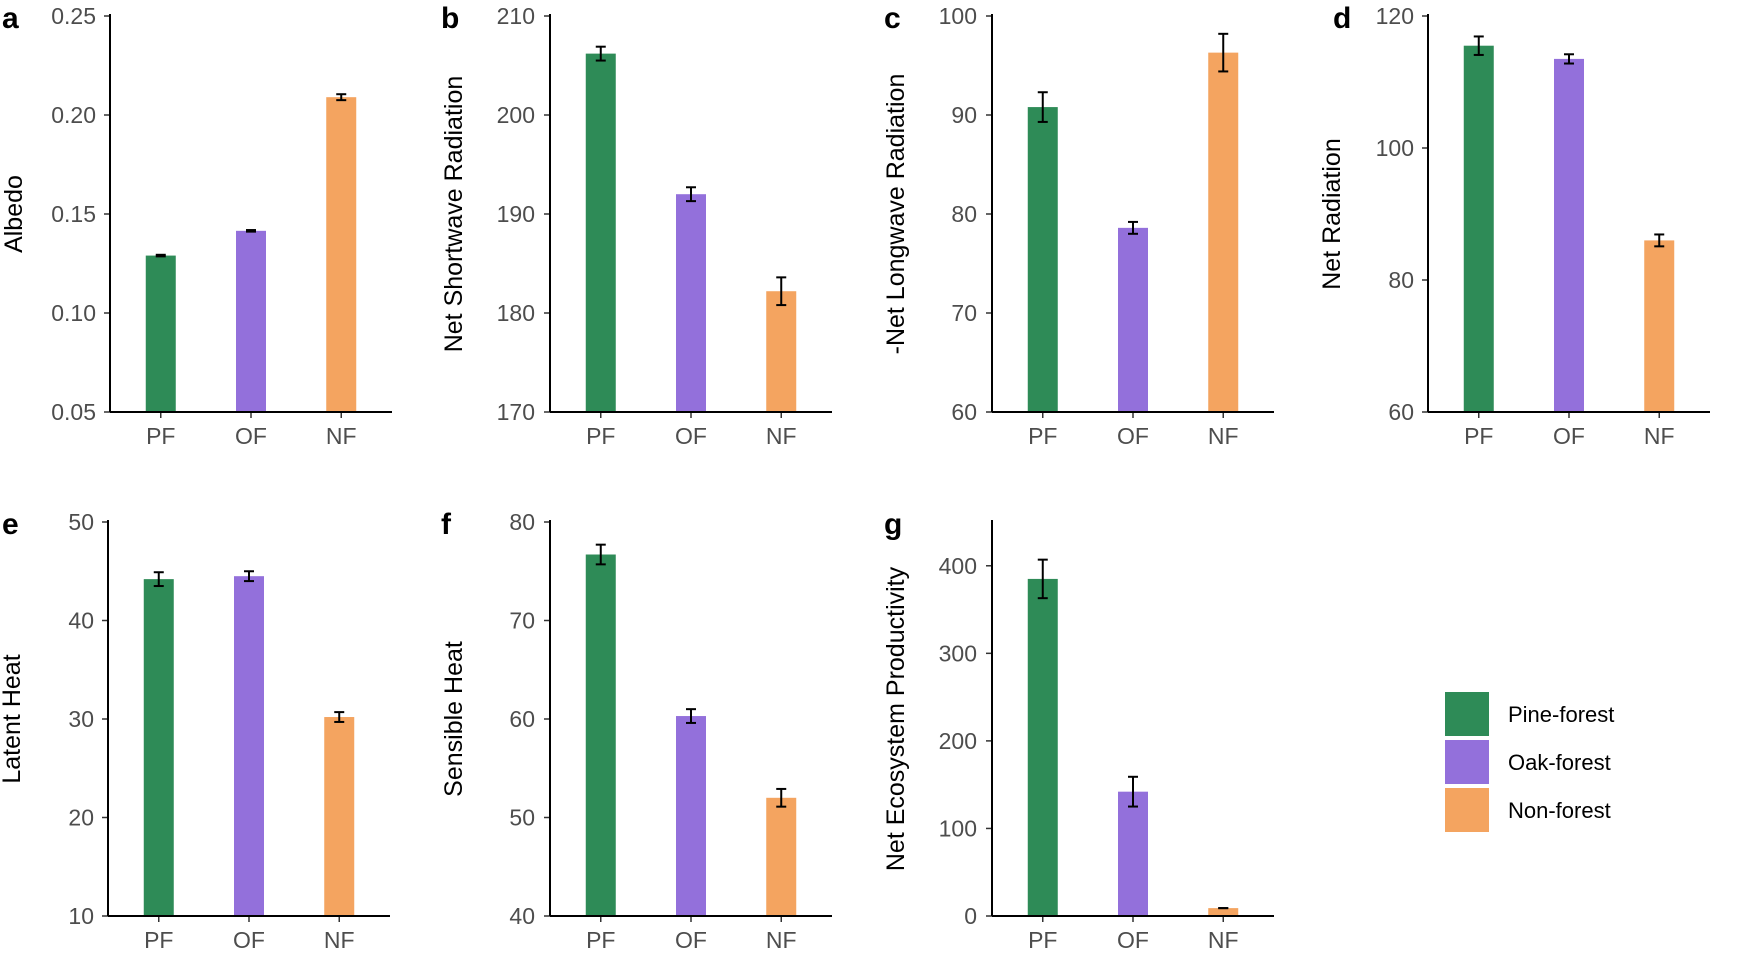 Image resolution: width=1747 pixels, height=957 pixels. Describe the element at coordinates (160, 436) in the screenshot. I see `x-tick-label-a-pf: PF` at that location.